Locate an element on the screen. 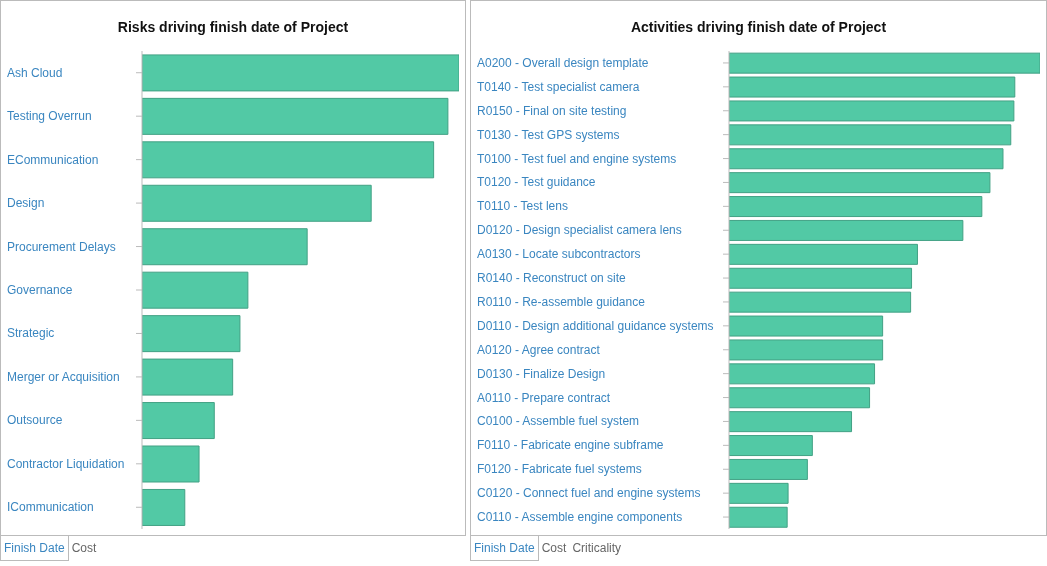 The image size is (1047, 566). y-tick-label: A0110 - Prepare contract is located at coordinates (544, 397).